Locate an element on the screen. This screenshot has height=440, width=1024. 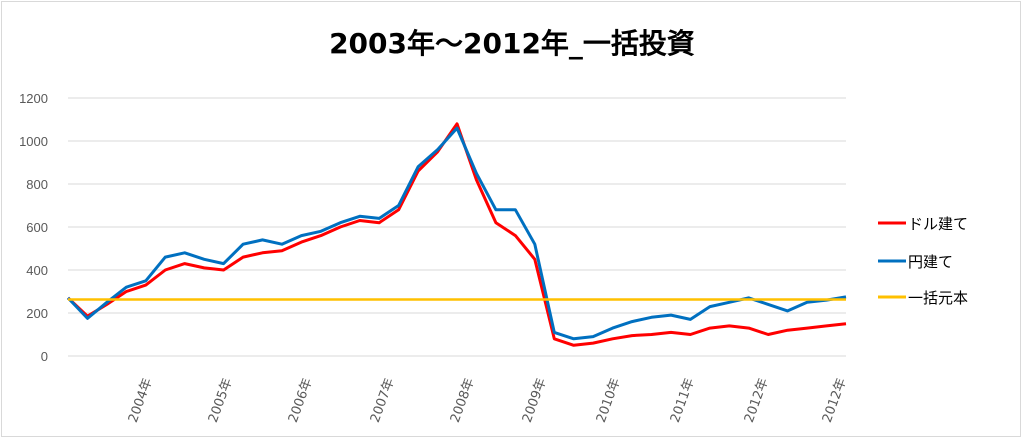
x-tick-label: 2010年 is located at coordinates (609, 400).